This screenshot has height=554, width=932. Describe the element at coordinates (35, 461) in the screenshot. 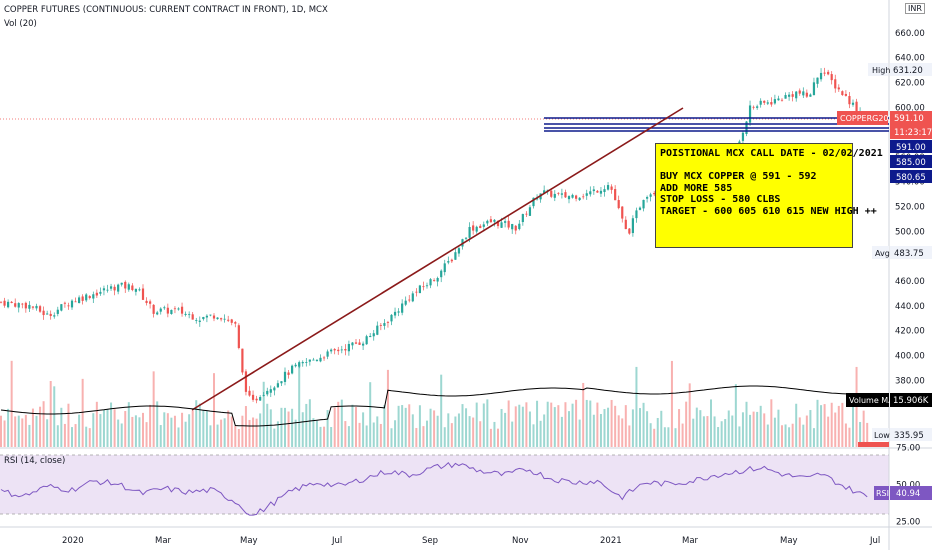

I see `rsi-legend: RSI (14, close)` at that location.